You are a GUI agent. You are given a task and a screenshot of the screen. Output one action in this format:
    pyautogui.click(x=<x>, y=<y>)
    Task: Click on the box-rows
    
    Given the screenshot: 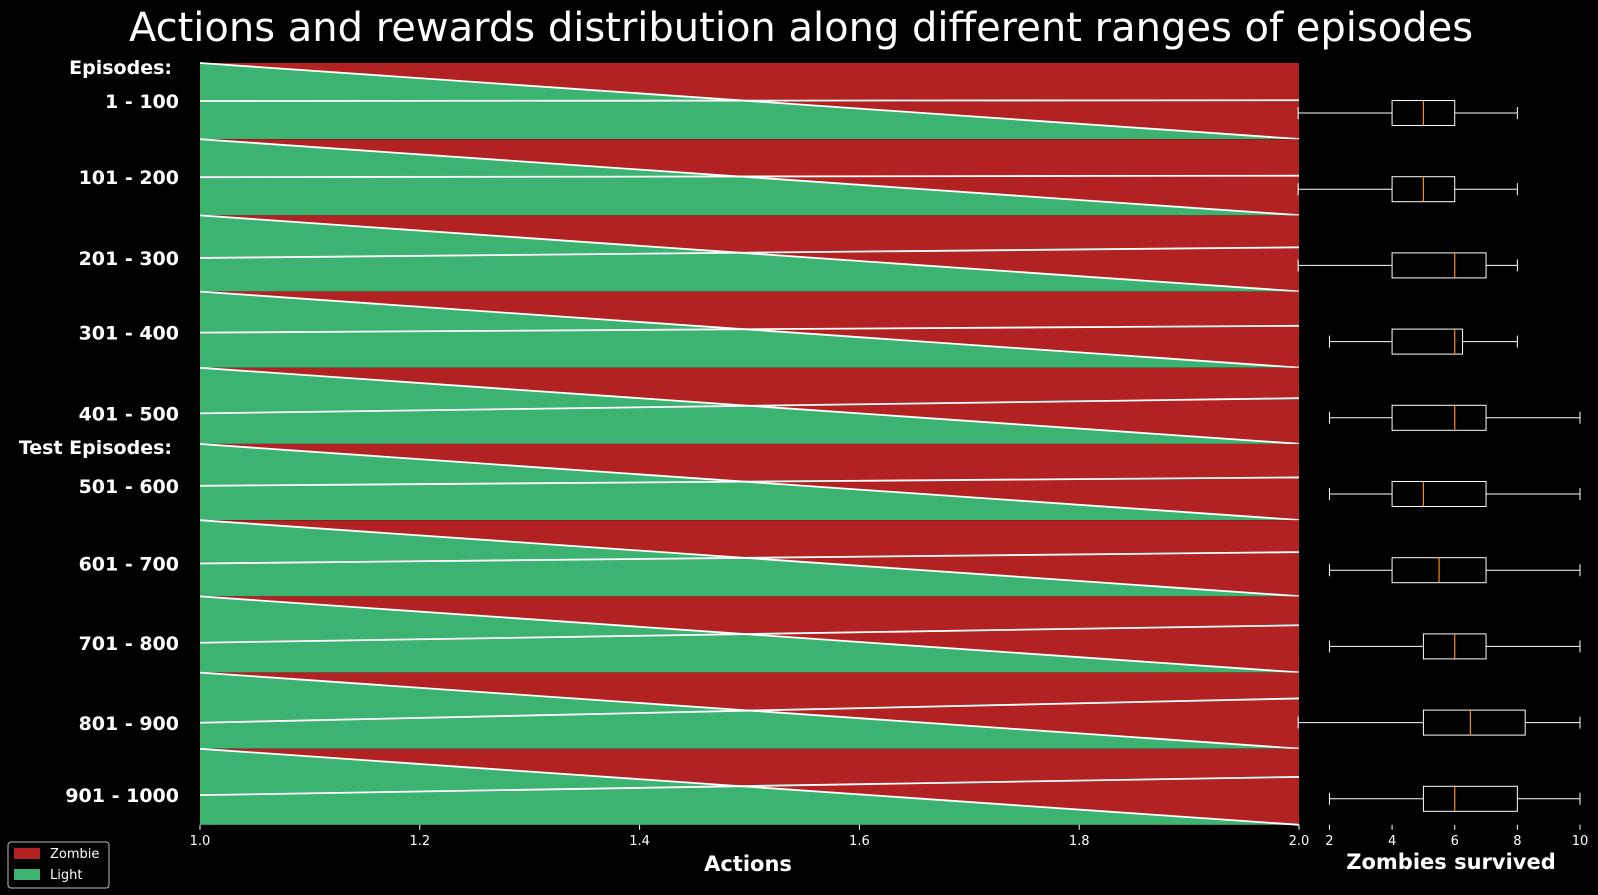 What is the action you would take?
    pyautogui.click(x=1439, y=456)
    